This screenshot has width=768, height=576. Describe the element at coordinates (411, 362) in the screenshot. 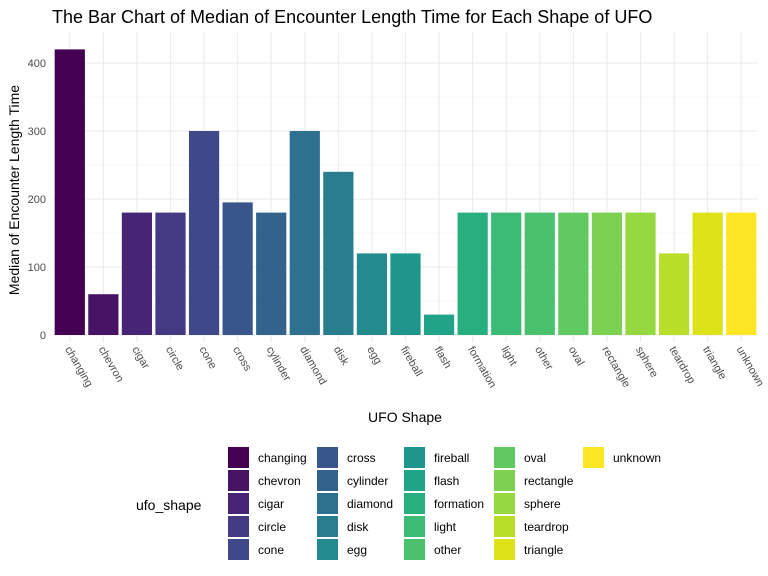

I see `x-tick-label: fireball` at that location.